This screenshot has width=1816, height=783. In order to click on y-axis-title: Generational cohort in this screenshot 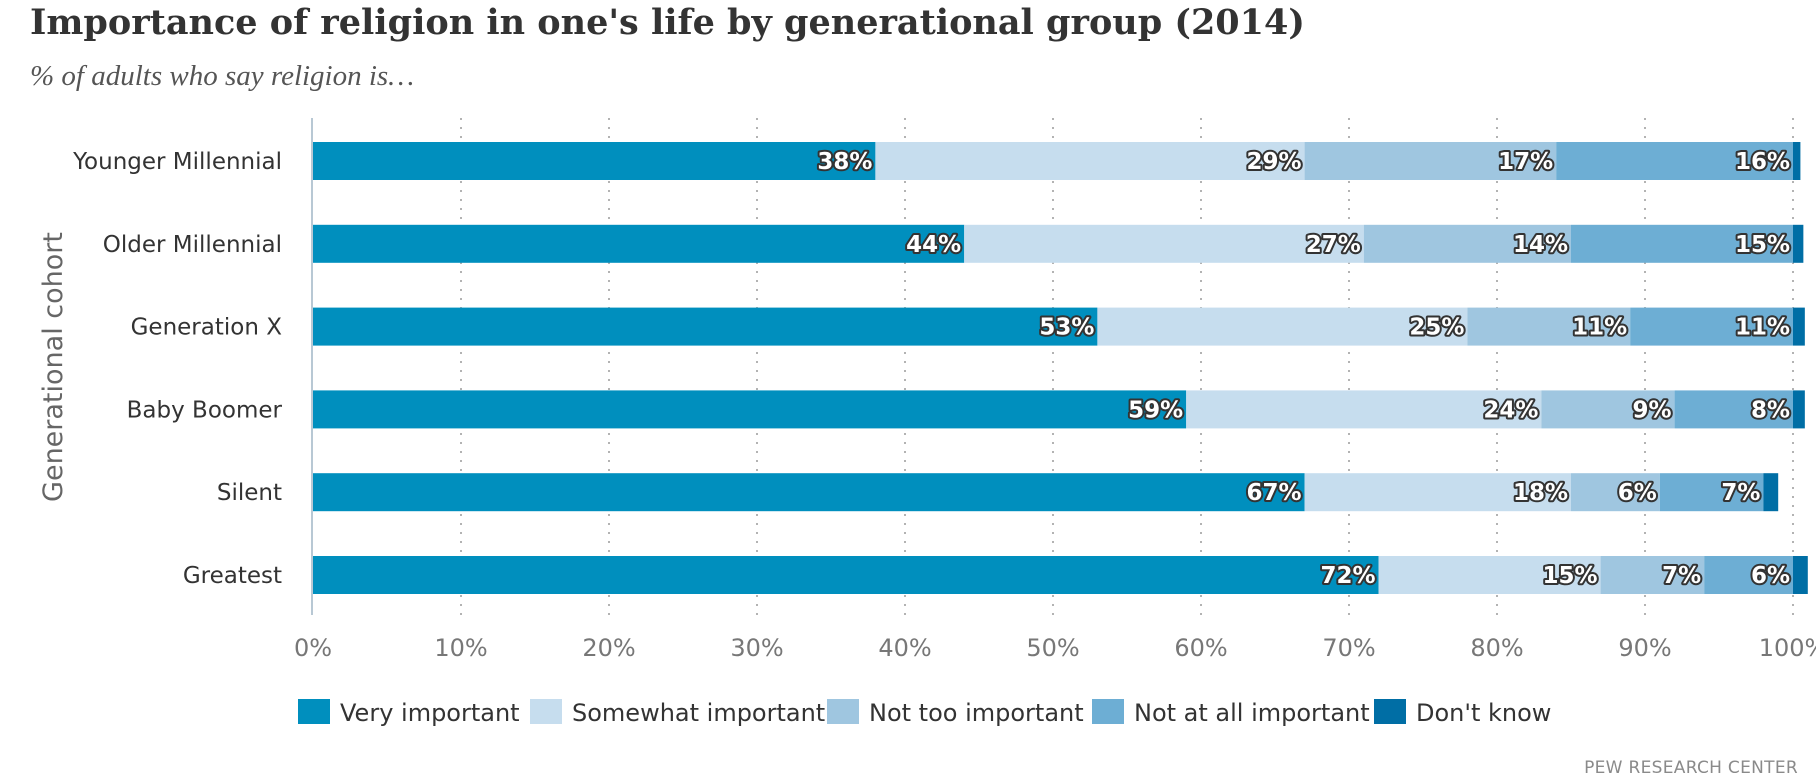, I will do `click(53, 367)`.